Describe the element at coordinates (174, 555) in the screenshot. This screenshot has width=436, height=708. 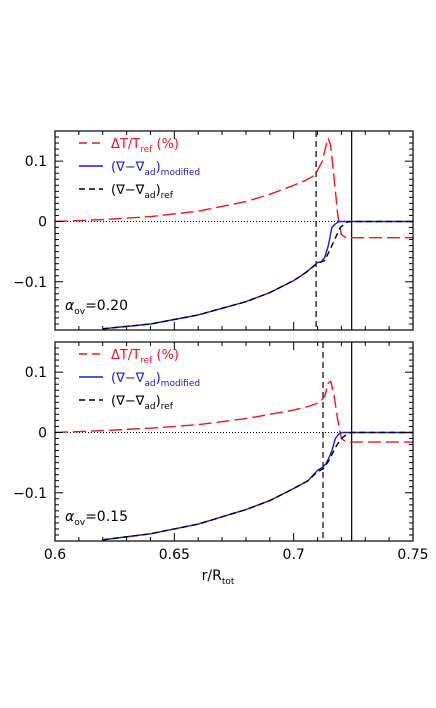
I see `x-tick-label: 0.65` at that location.